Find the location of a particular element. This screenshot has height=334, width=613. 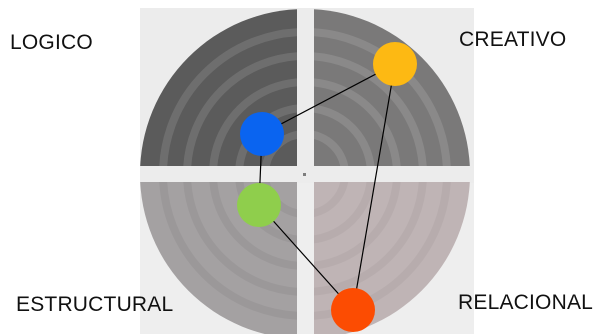

label-logico: LOGICO is located at coordinates (51, 42).